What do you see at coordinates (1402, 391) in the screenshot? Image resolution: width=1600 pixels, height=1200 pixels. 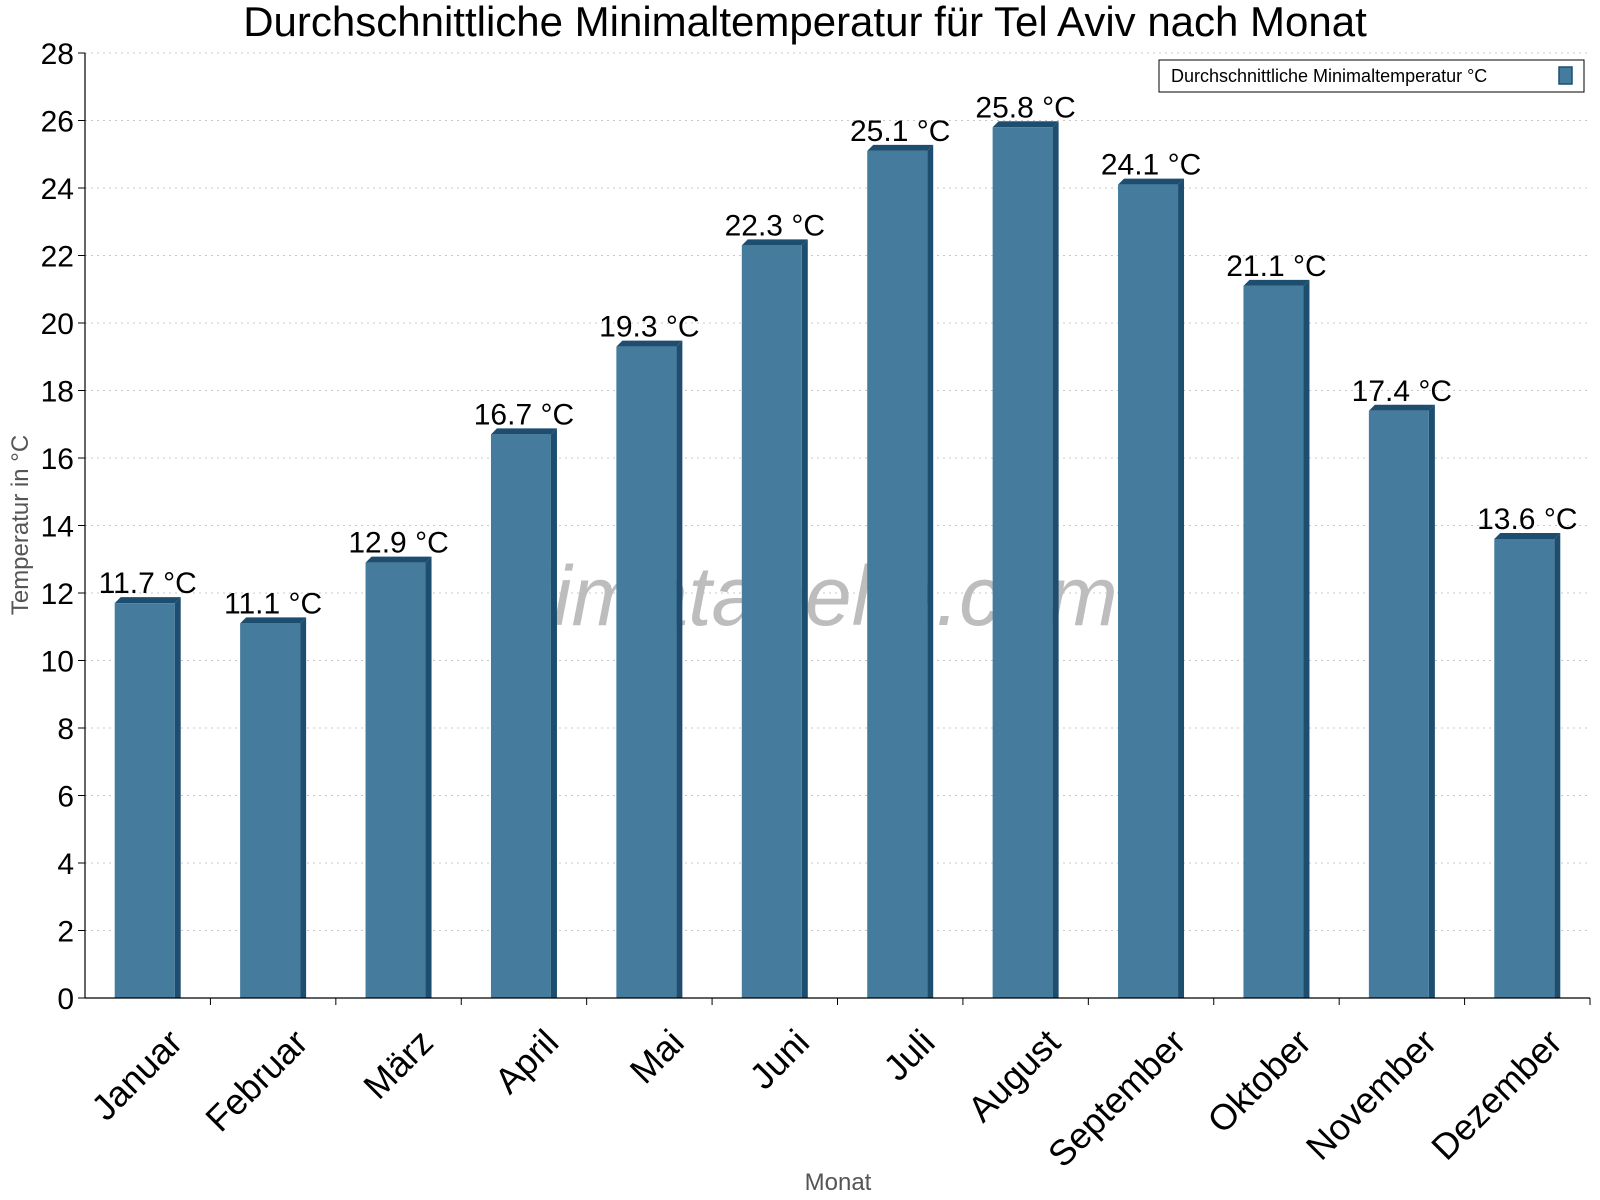 I see `data-label: 17.4 °C` at bounding box center [1402, 391].